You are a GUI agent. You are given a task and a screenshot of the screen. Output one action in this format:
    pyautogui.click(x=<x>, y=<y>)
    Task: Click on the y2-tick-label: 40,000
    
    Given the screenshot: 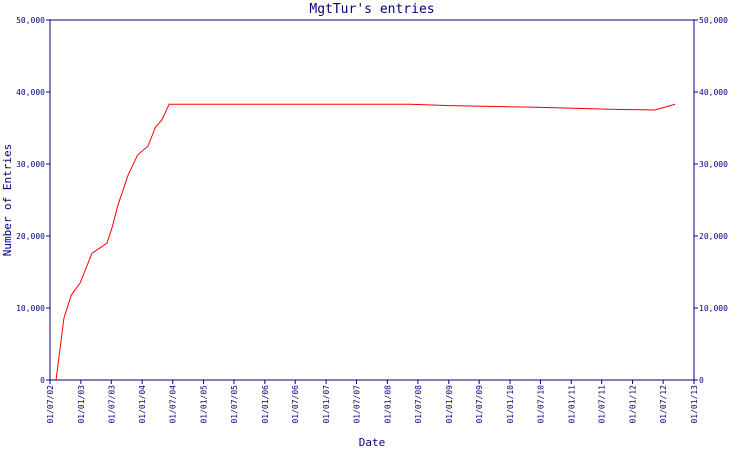 What is the action you would take?
    pyautogui.click(x=713, y=92)
    